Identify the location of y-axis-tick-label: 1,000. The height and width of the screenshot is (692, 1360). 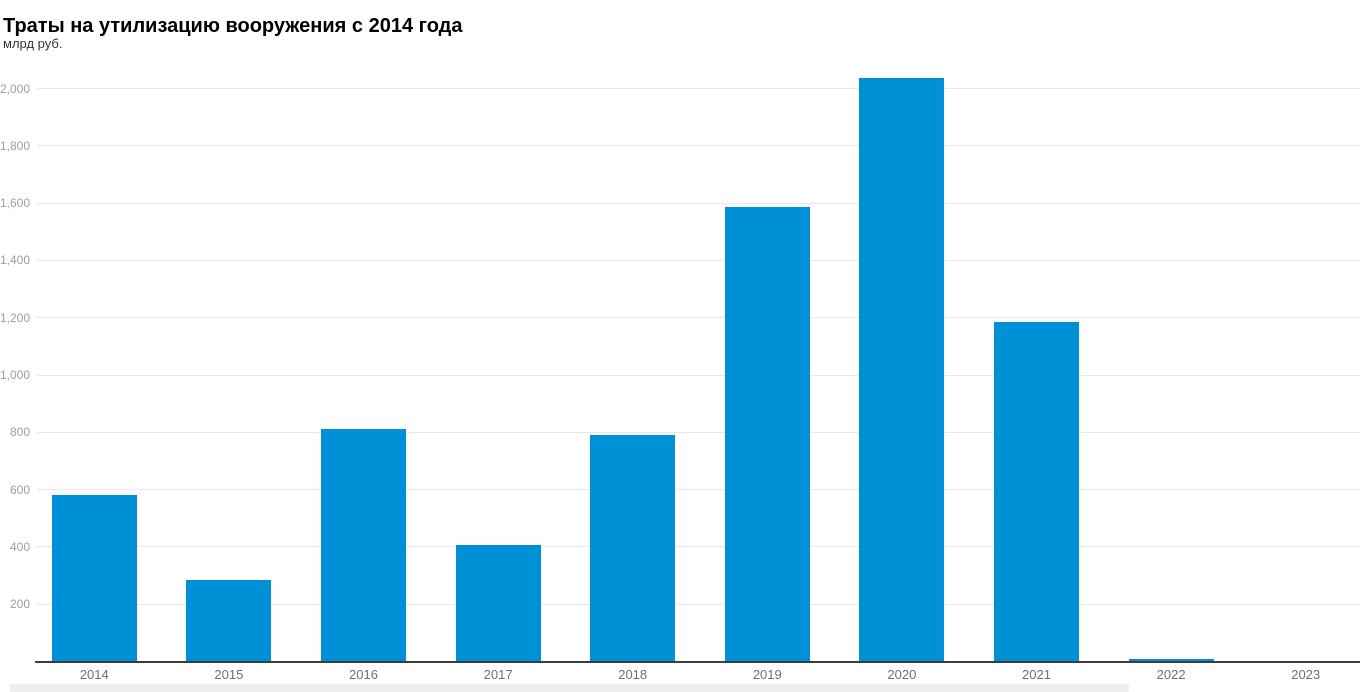
(15, 375).